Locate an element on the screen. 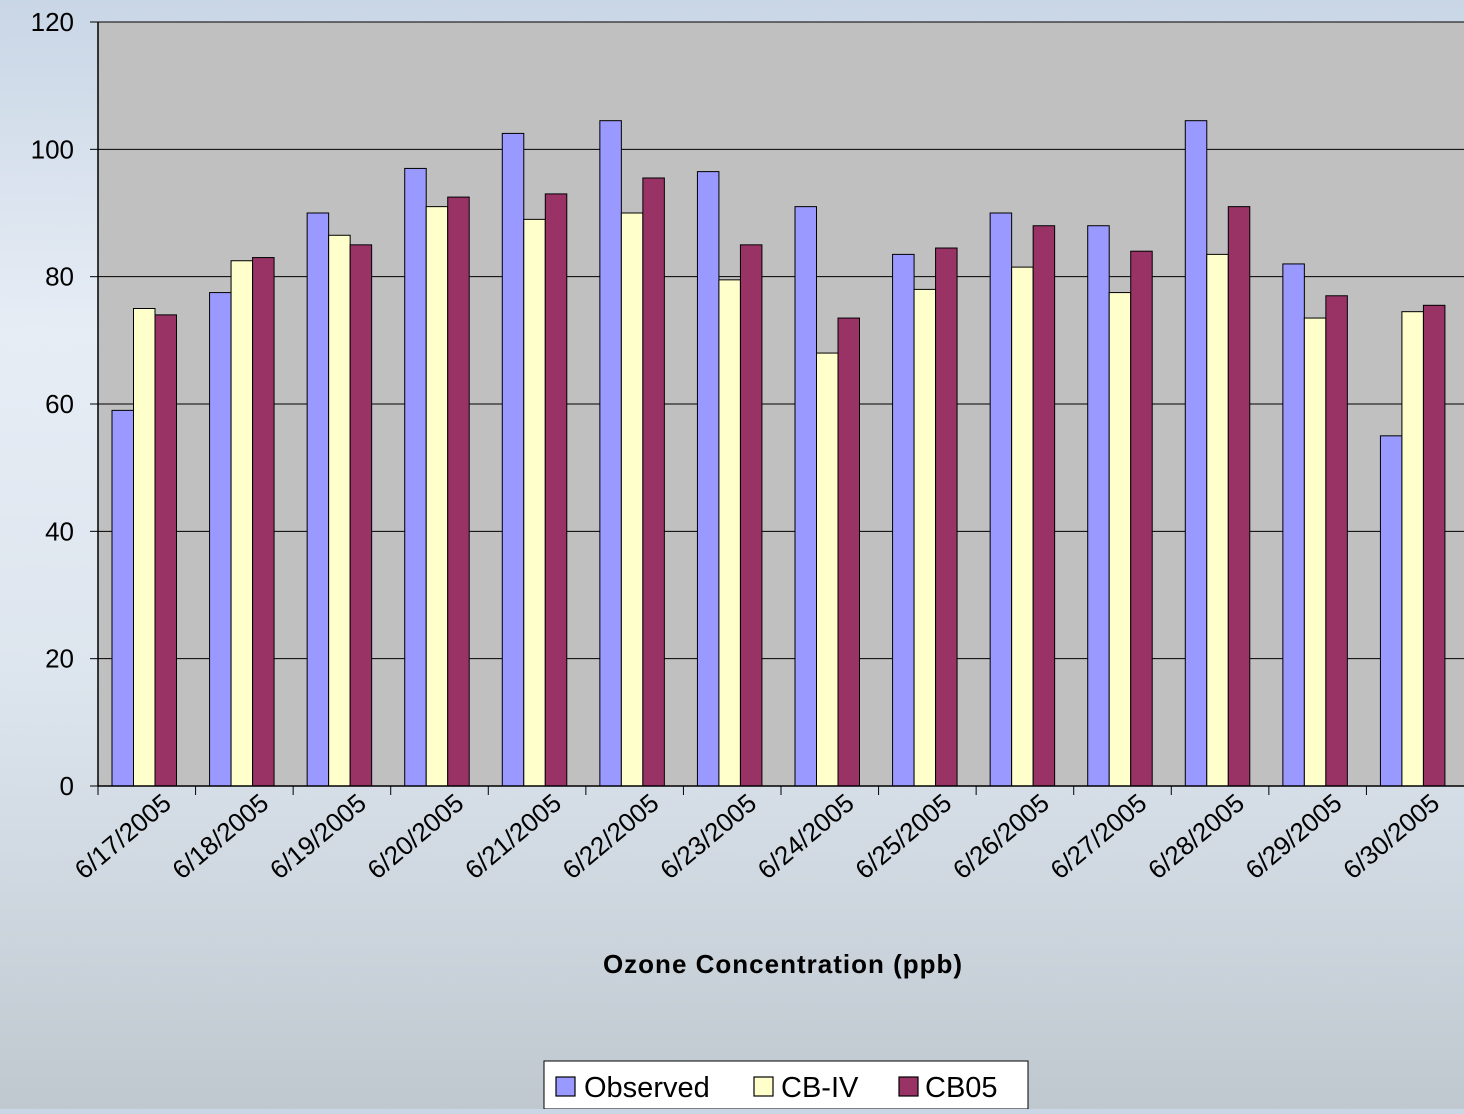 This screenshot has height=1114, width=1464. y-tick-label: 0 is located at coordinates (67, 786).